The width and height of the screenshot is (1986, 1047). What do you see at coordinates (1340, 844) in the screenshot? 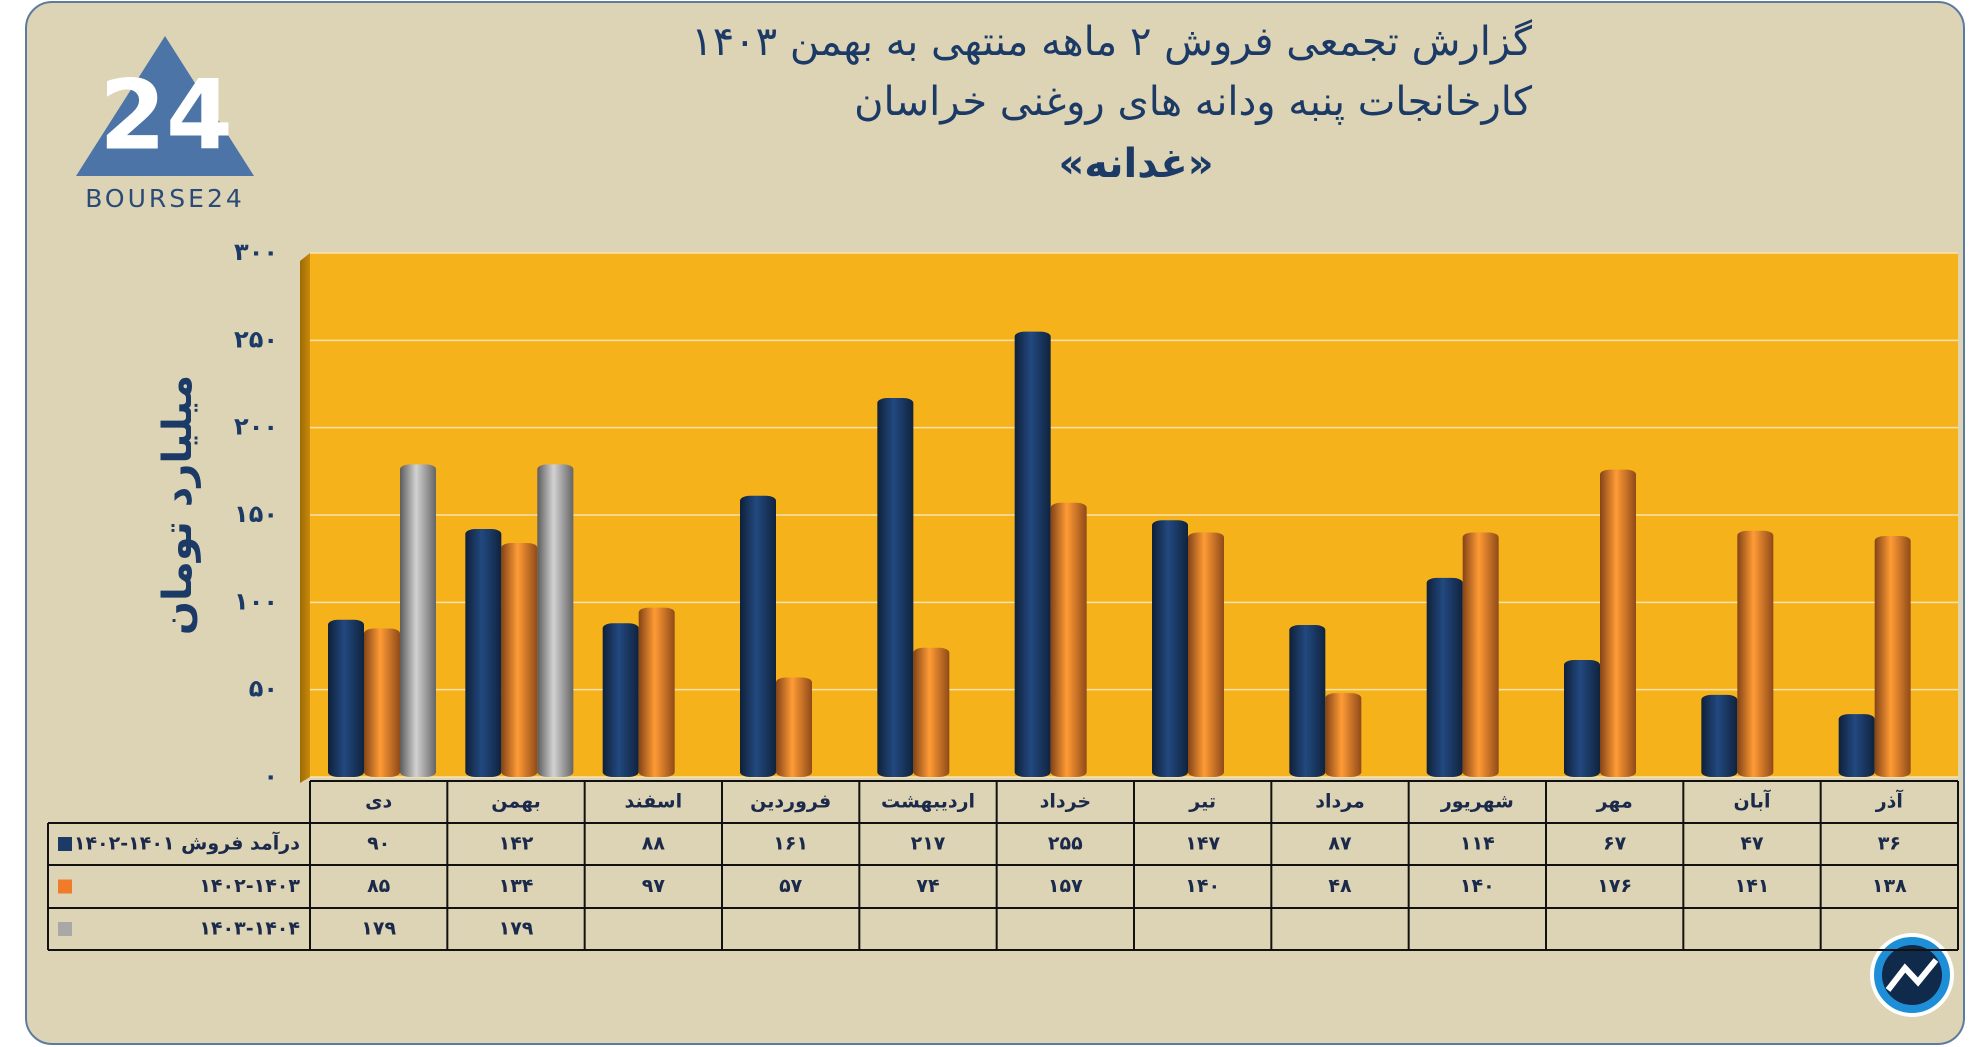
I see `table-value: ۸۷` at bounding box center [1340, 844].